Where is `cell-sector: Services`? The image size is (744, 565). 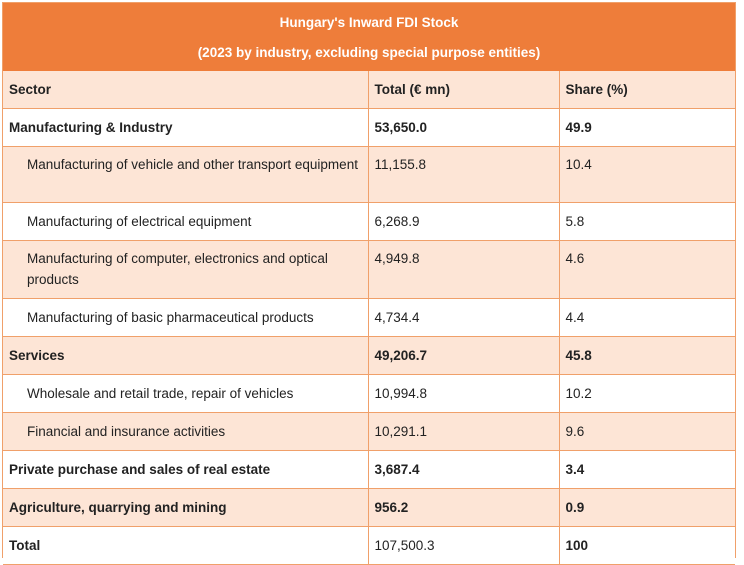
cell-sector: Services is located at coordinates (186, 355).